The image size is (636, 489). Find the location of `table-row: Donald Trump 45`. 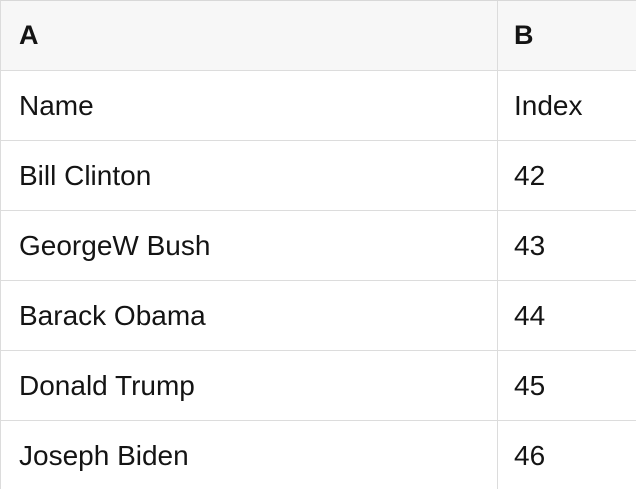

table-row: Donald Trump 45 is located at coordinates (318, 386).